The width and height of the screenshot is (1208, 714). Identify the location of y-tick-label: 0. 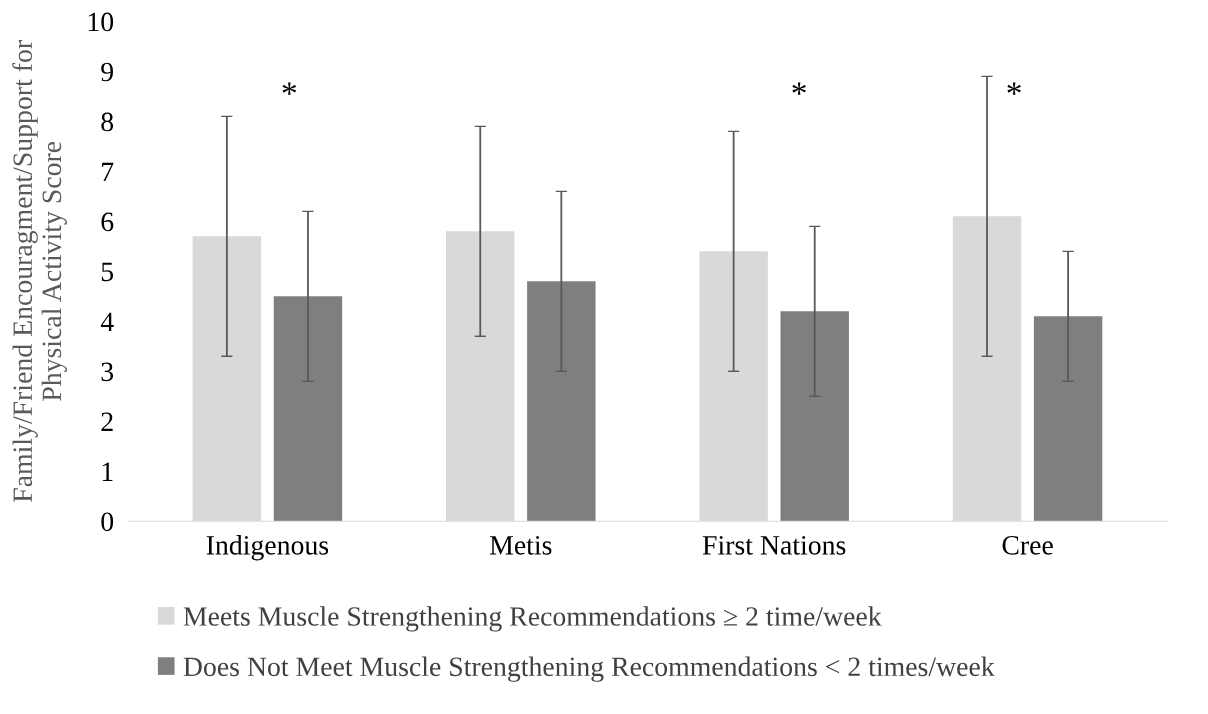
(107, 522).